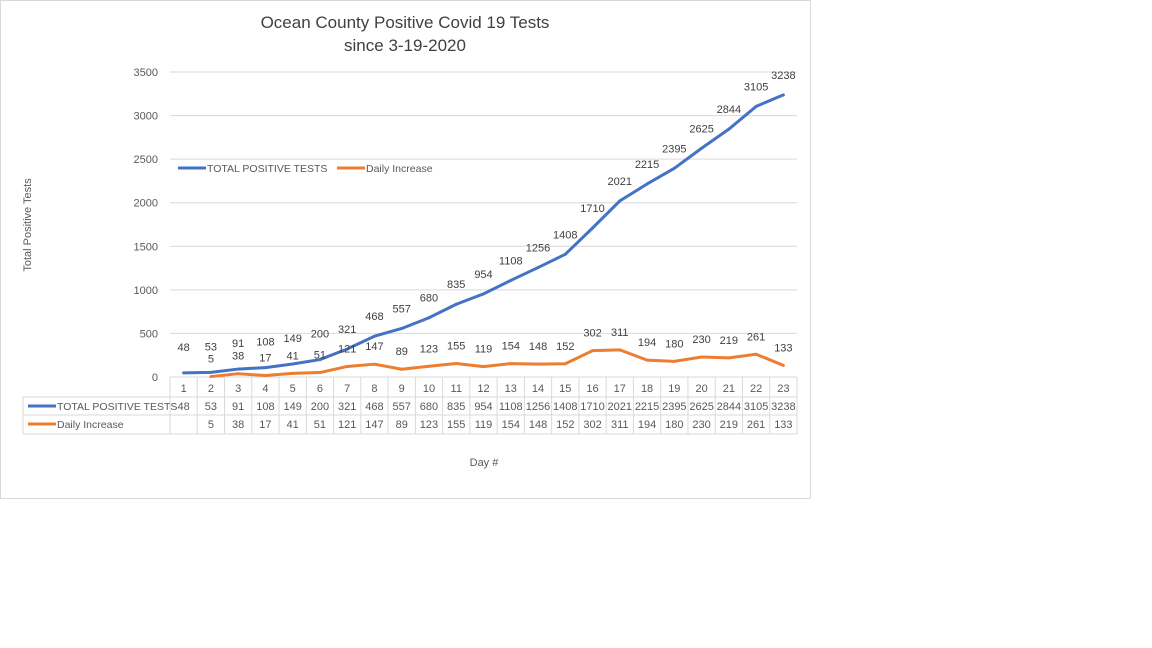  I want to click on data-label: 3238, so click(783, 76).